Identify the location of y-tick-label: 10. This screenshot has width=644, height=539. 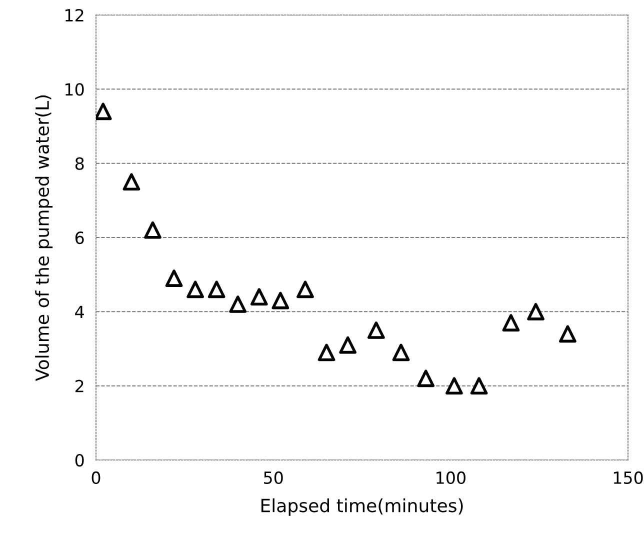
(75, 89).